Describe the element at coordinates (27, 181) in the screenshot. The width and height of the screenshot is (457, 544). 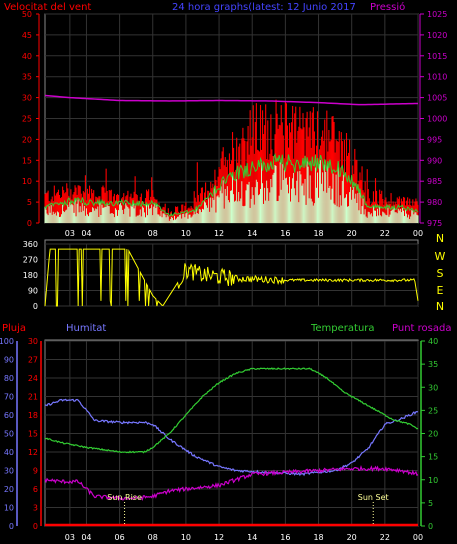
I see `wind-speed-tick-label: 10` at that location.